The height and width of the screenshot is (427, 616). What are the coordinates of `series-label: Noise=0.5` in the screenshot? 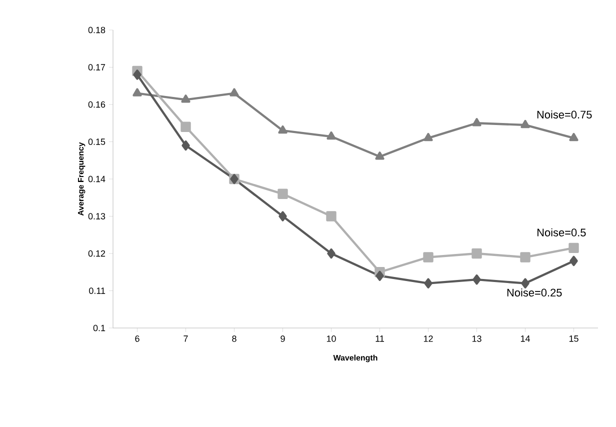 It's located at (561, 232).